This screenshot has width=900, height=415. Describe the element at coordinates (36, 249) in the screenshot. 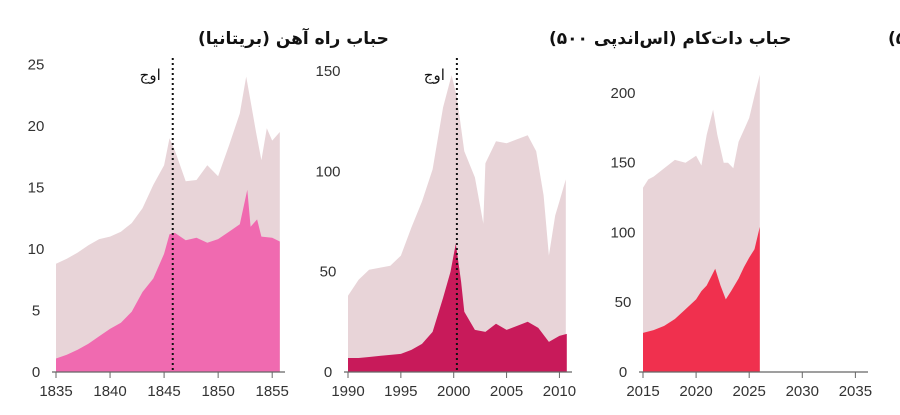

I see `y-tick-label: 10` at that location.